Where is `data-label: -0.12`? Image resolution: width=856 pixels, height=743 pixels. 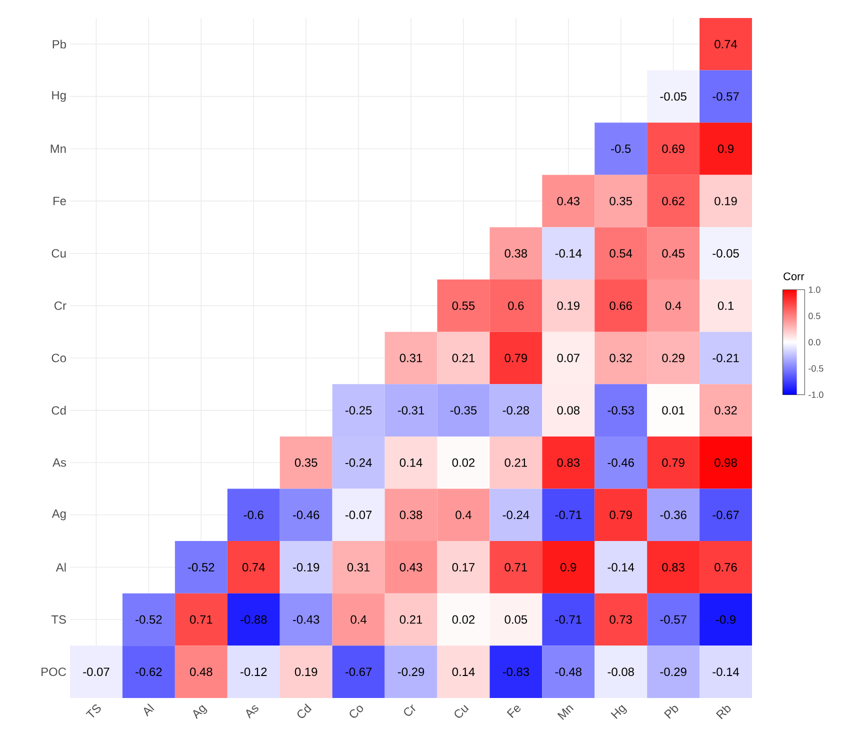 data-label: -0.12 is located at coordinates (253, 672).